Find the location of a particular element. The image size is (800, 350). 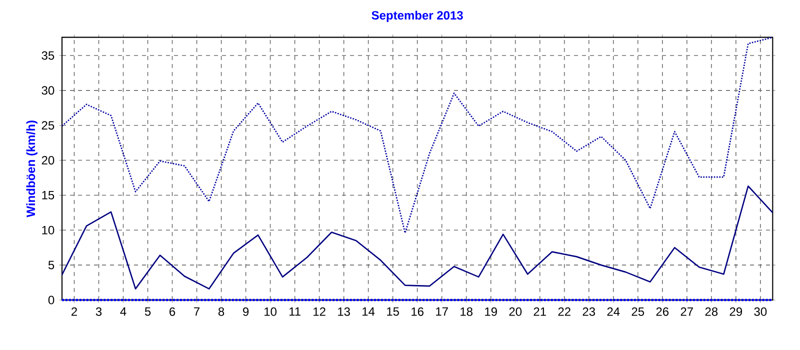

y-tick-label: 25 is located at coordinates (48, 125).